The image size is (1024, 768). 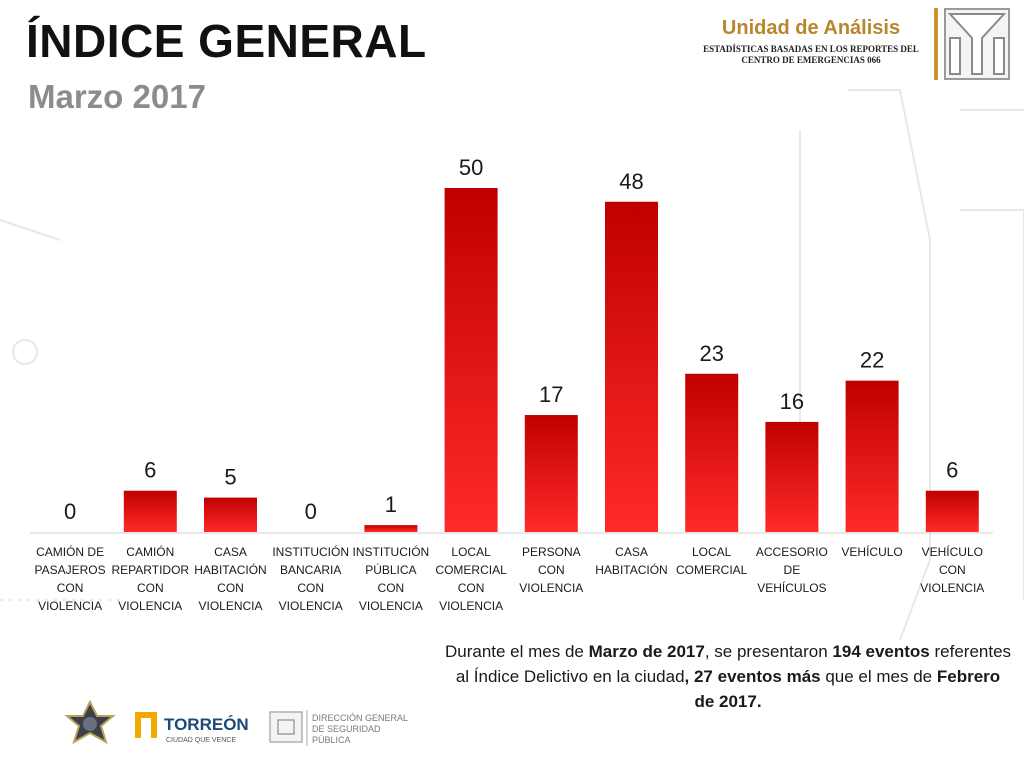 What do you see at coordinates (70, 570) in the screenshot?
I see `category-label-line: PASAJEROS` at bounding box center [70, 570].